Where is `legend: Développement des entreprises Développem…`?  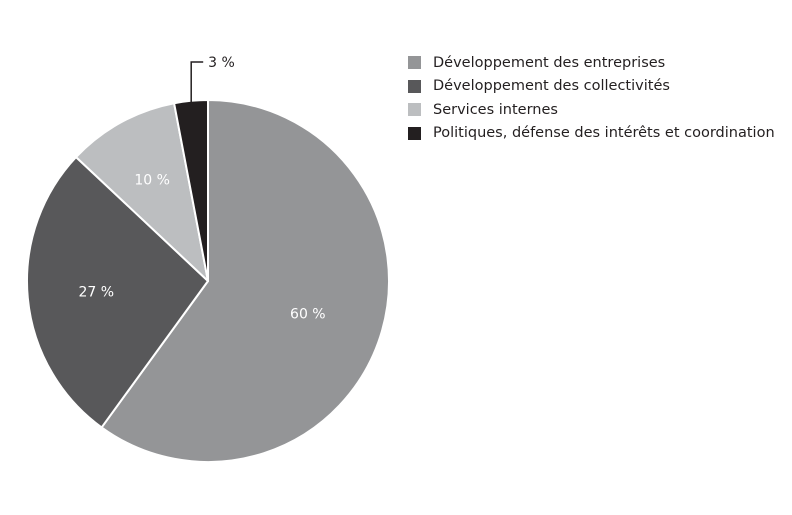
legend: Développement des entreprises Développem… is located at coordinates (591, 98).